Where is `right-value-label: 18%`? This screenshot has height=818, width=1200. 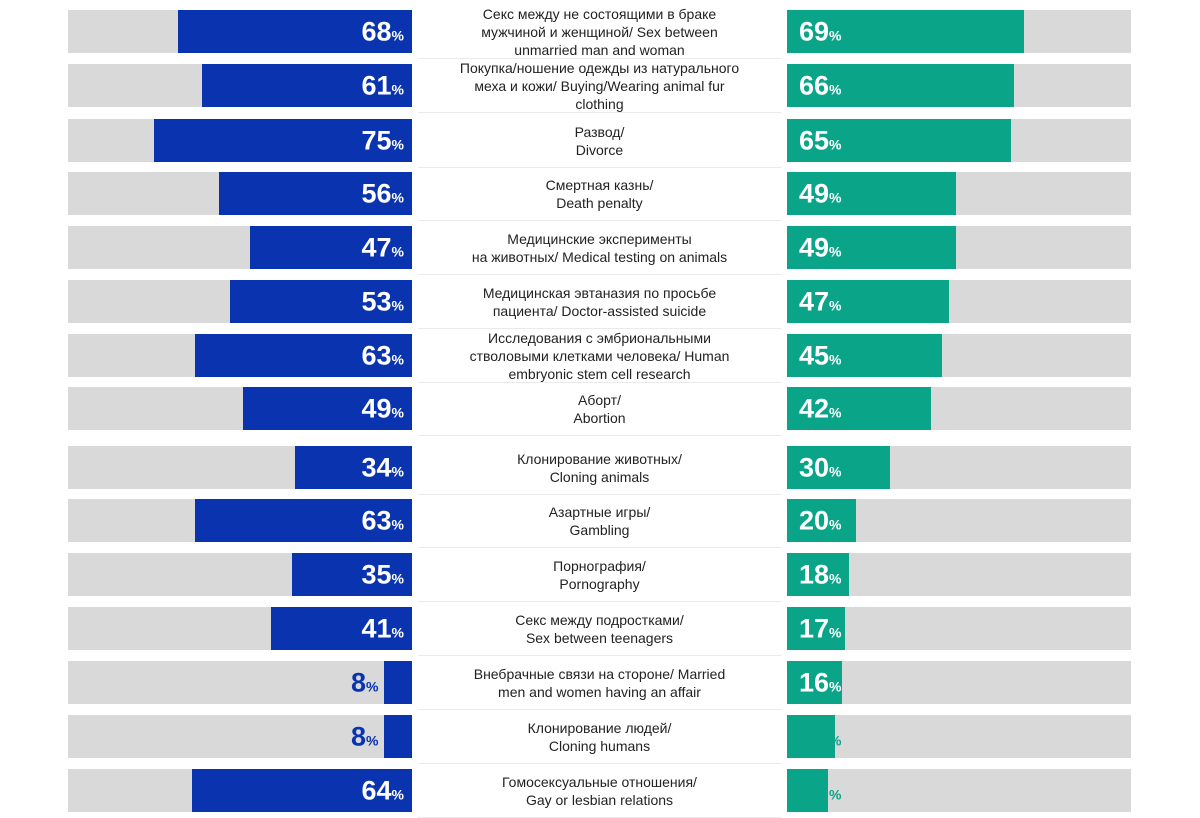 right-value-label: 18% is located at coordinates (820, 574).